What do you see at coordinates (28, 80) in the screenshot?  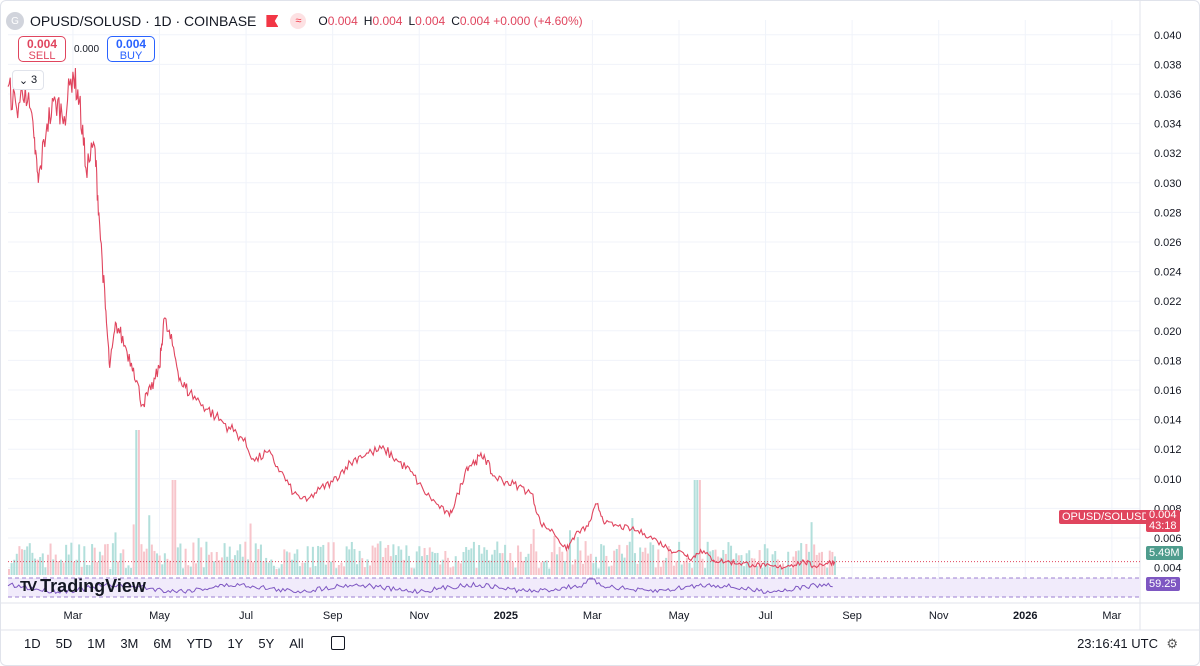 I see `indicators-collapse-button: ⌄ 3` at bounding box center [28, 80].